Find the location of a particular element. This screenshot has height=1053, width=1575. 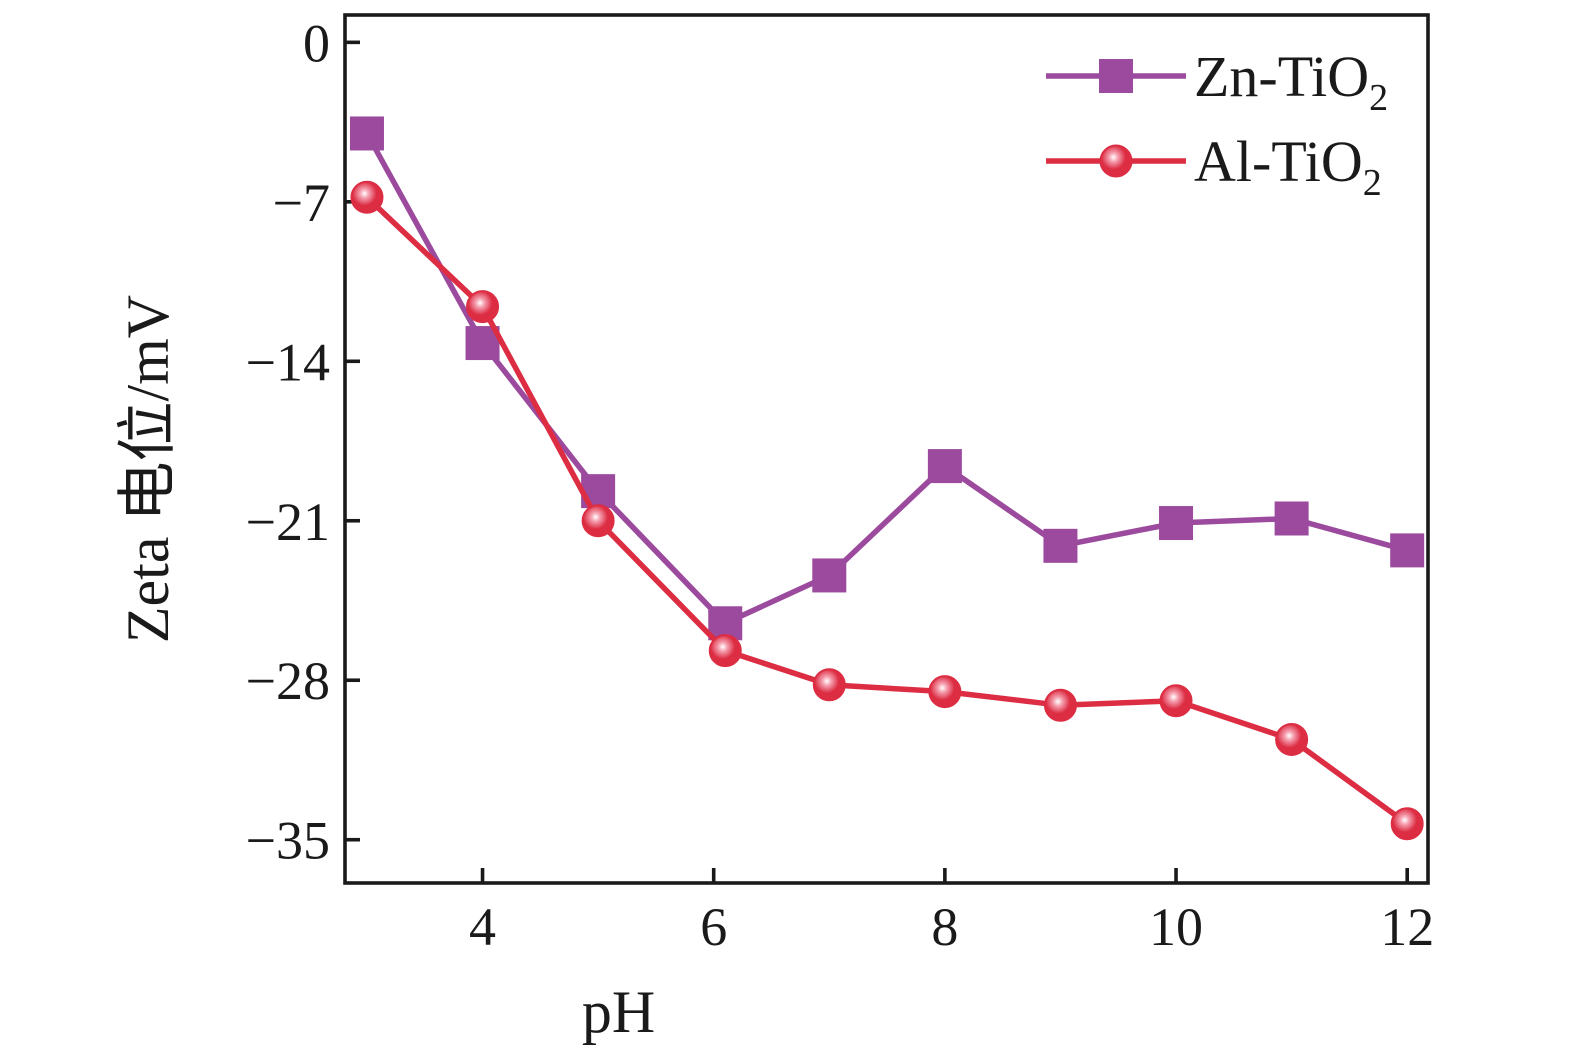

x-tick-label: 8 is located at coordinates (944, 927).